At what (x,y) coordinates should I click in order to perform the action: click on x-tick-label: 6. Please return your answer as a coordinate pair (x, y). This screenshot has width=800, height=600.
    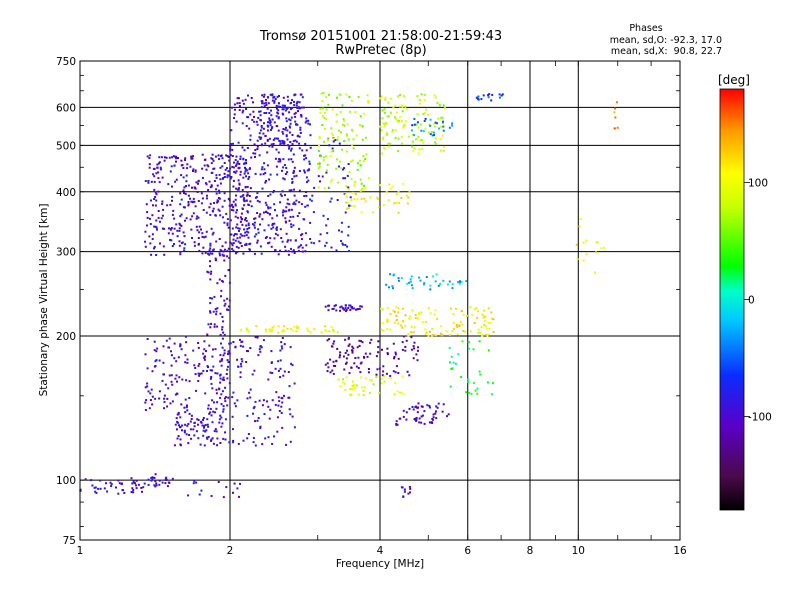
    Looking at the image, I should click on (467, 551).